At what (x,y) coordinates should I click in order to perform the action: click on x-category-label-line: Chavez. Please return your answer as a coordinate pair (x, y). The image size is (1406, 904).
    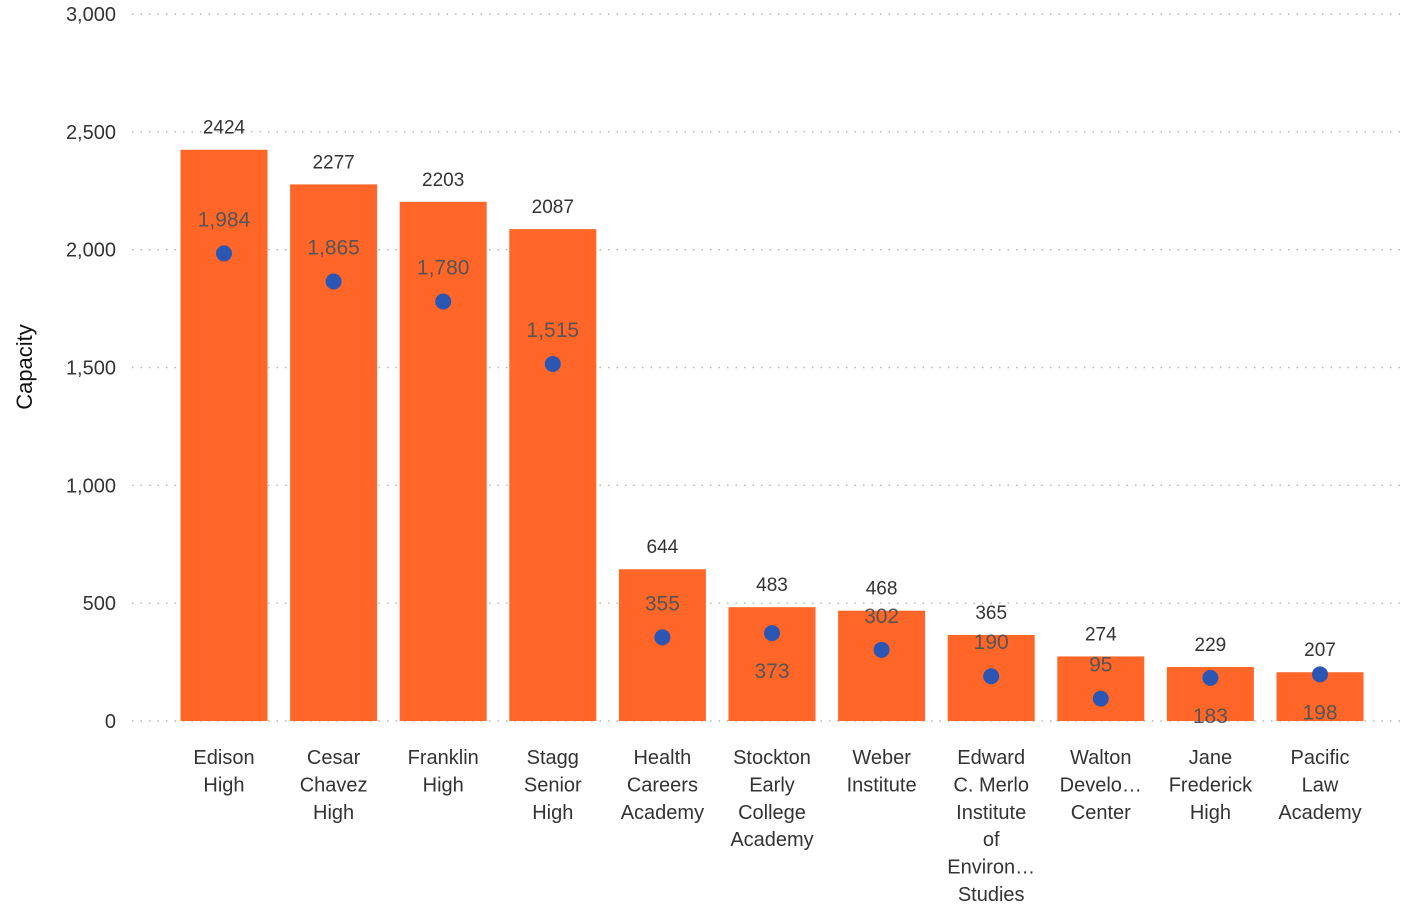
    Looking at the image, I should click on (334, 785).